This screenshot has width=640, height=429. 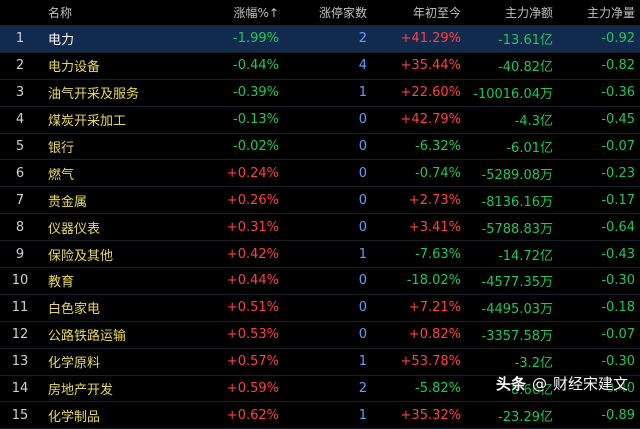 I want to click on sector-name: 公路铁路运输, so click(x=100, y=335).